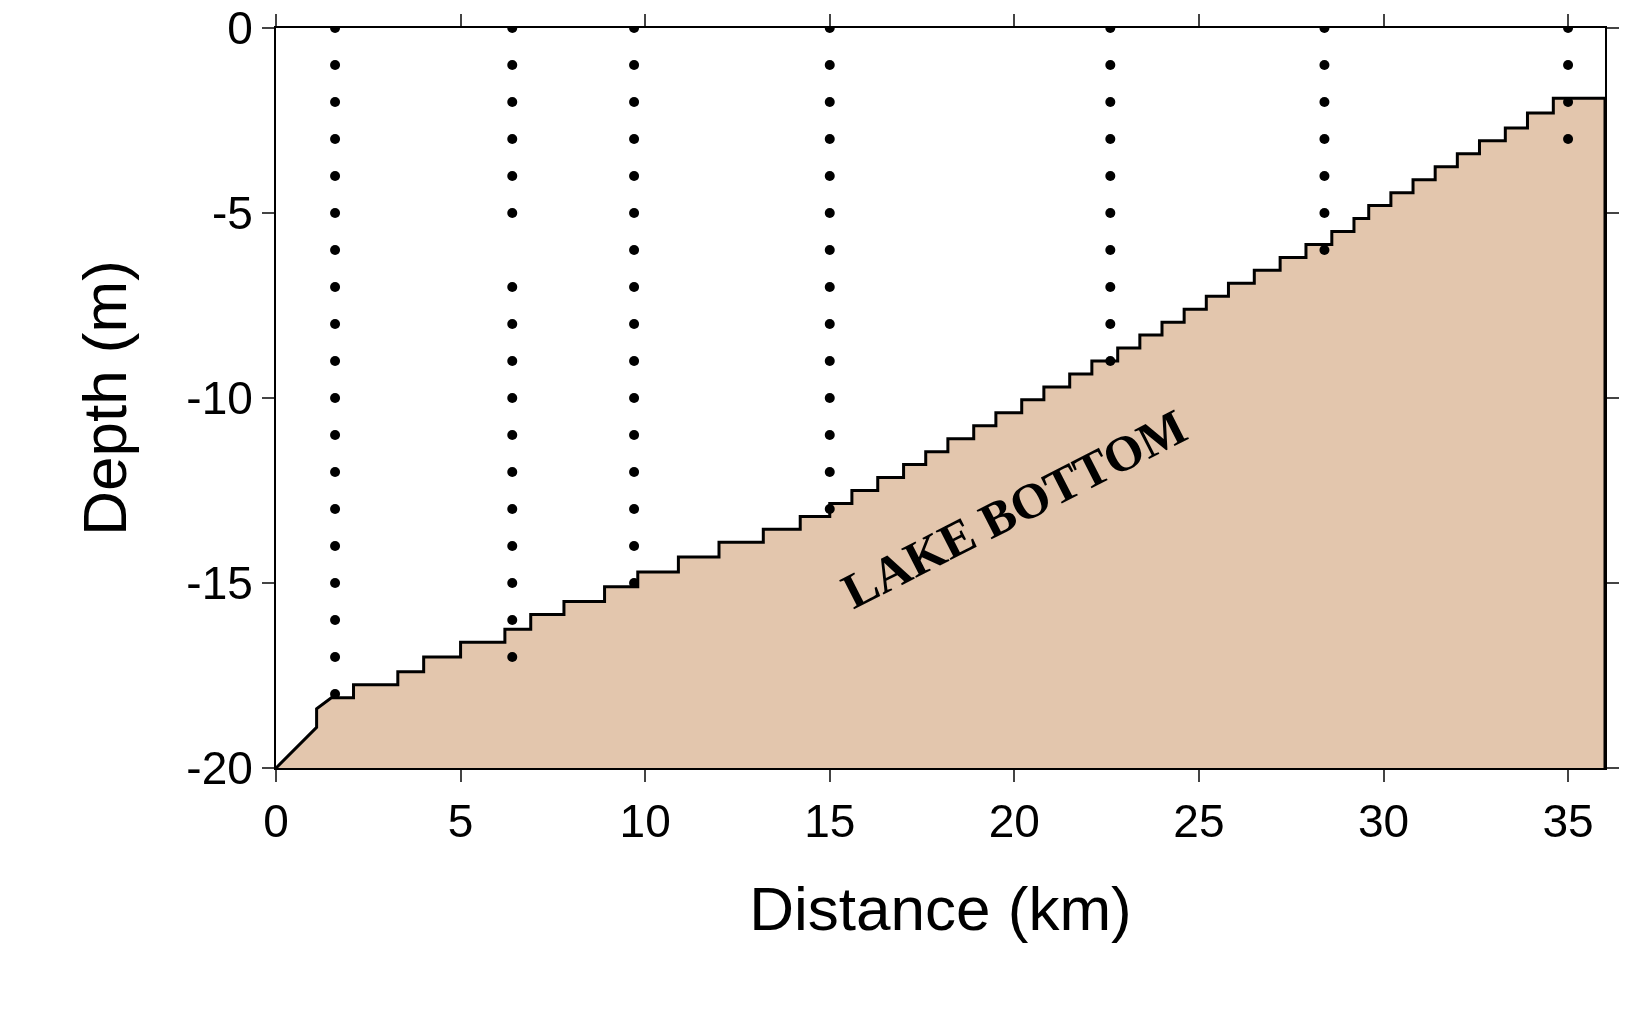 The image size is (1633, 1030). What do you see at coordinates (219, 398) in the screenshot?
I see `y-tick-label: -10` at bounding box center [219, 398].